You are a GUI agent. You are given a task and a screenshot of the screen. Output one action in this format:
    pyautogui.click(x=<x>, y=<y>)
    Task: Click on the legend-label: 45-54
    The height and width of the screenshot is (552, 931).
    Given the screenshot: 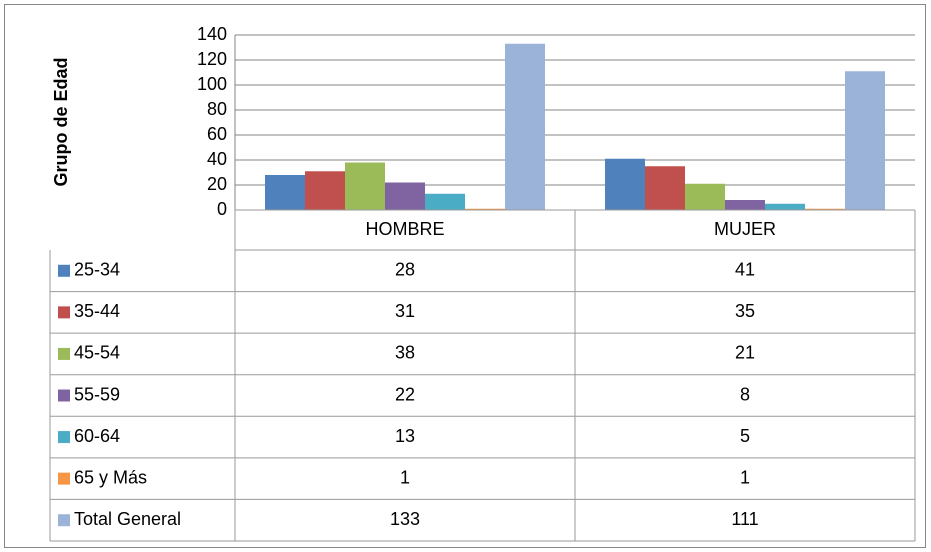 What is the action you would take?
    pyautogui.click(x=97, y=353)
    